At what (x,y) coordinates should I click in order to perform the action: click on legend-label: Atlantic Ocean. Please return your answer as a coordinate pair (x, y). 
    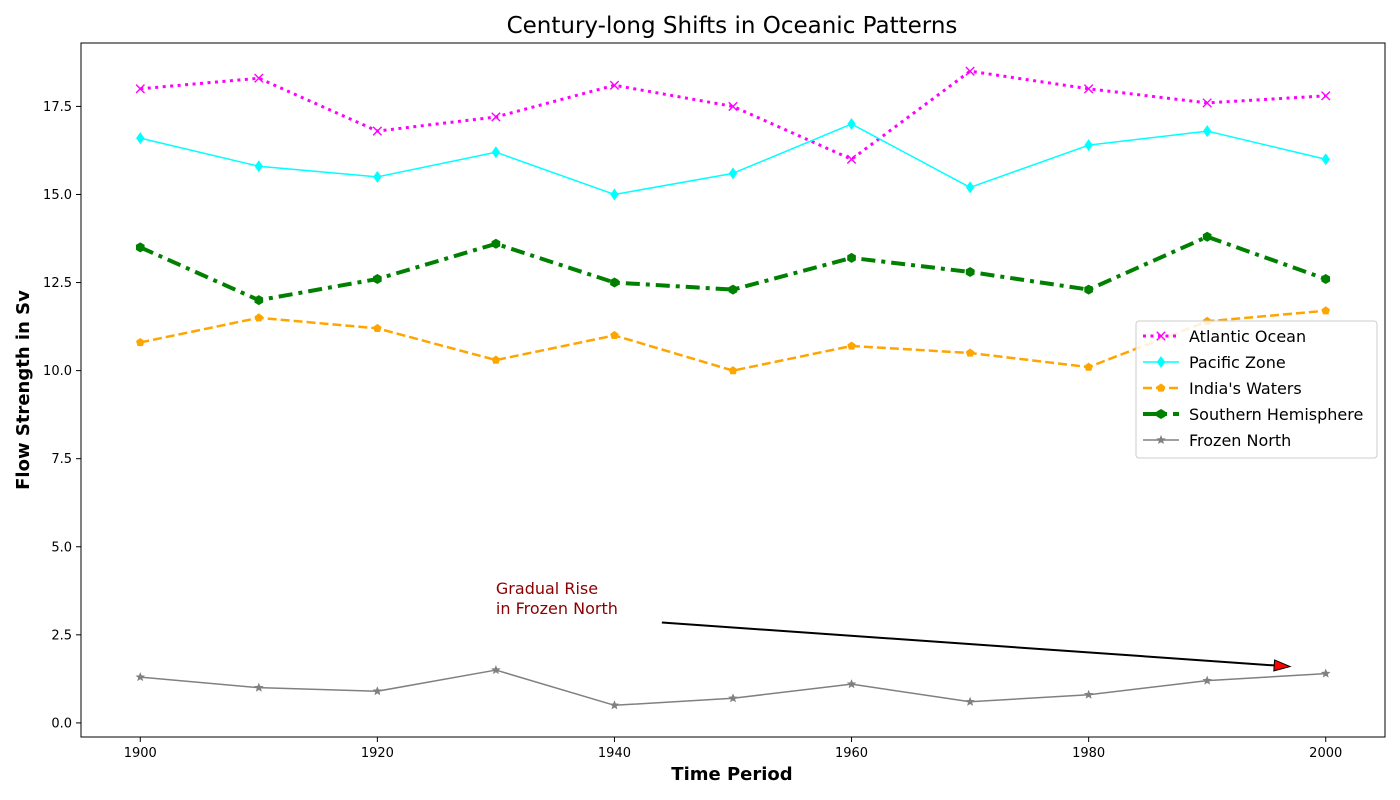
    Looking at the image, I should click on (1247, 336).